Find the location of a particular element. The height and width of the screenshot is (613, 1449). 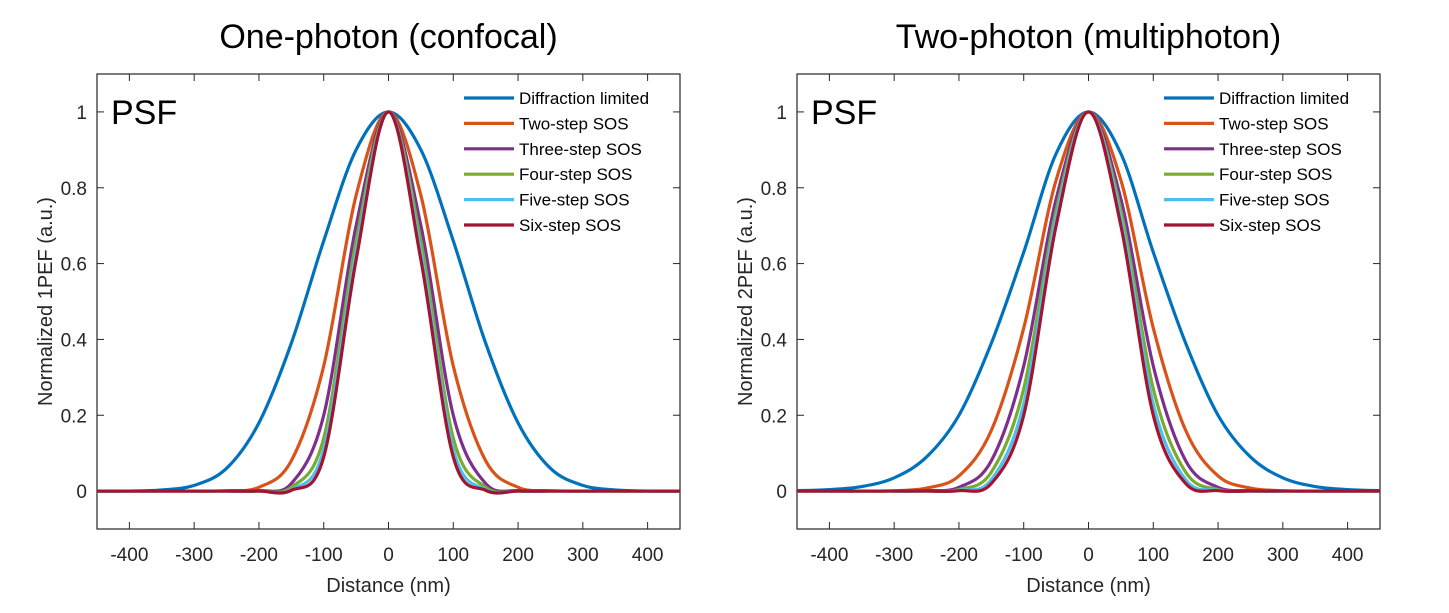

chart-title: One-photon (confocal) is located at coordinates (388, 37).